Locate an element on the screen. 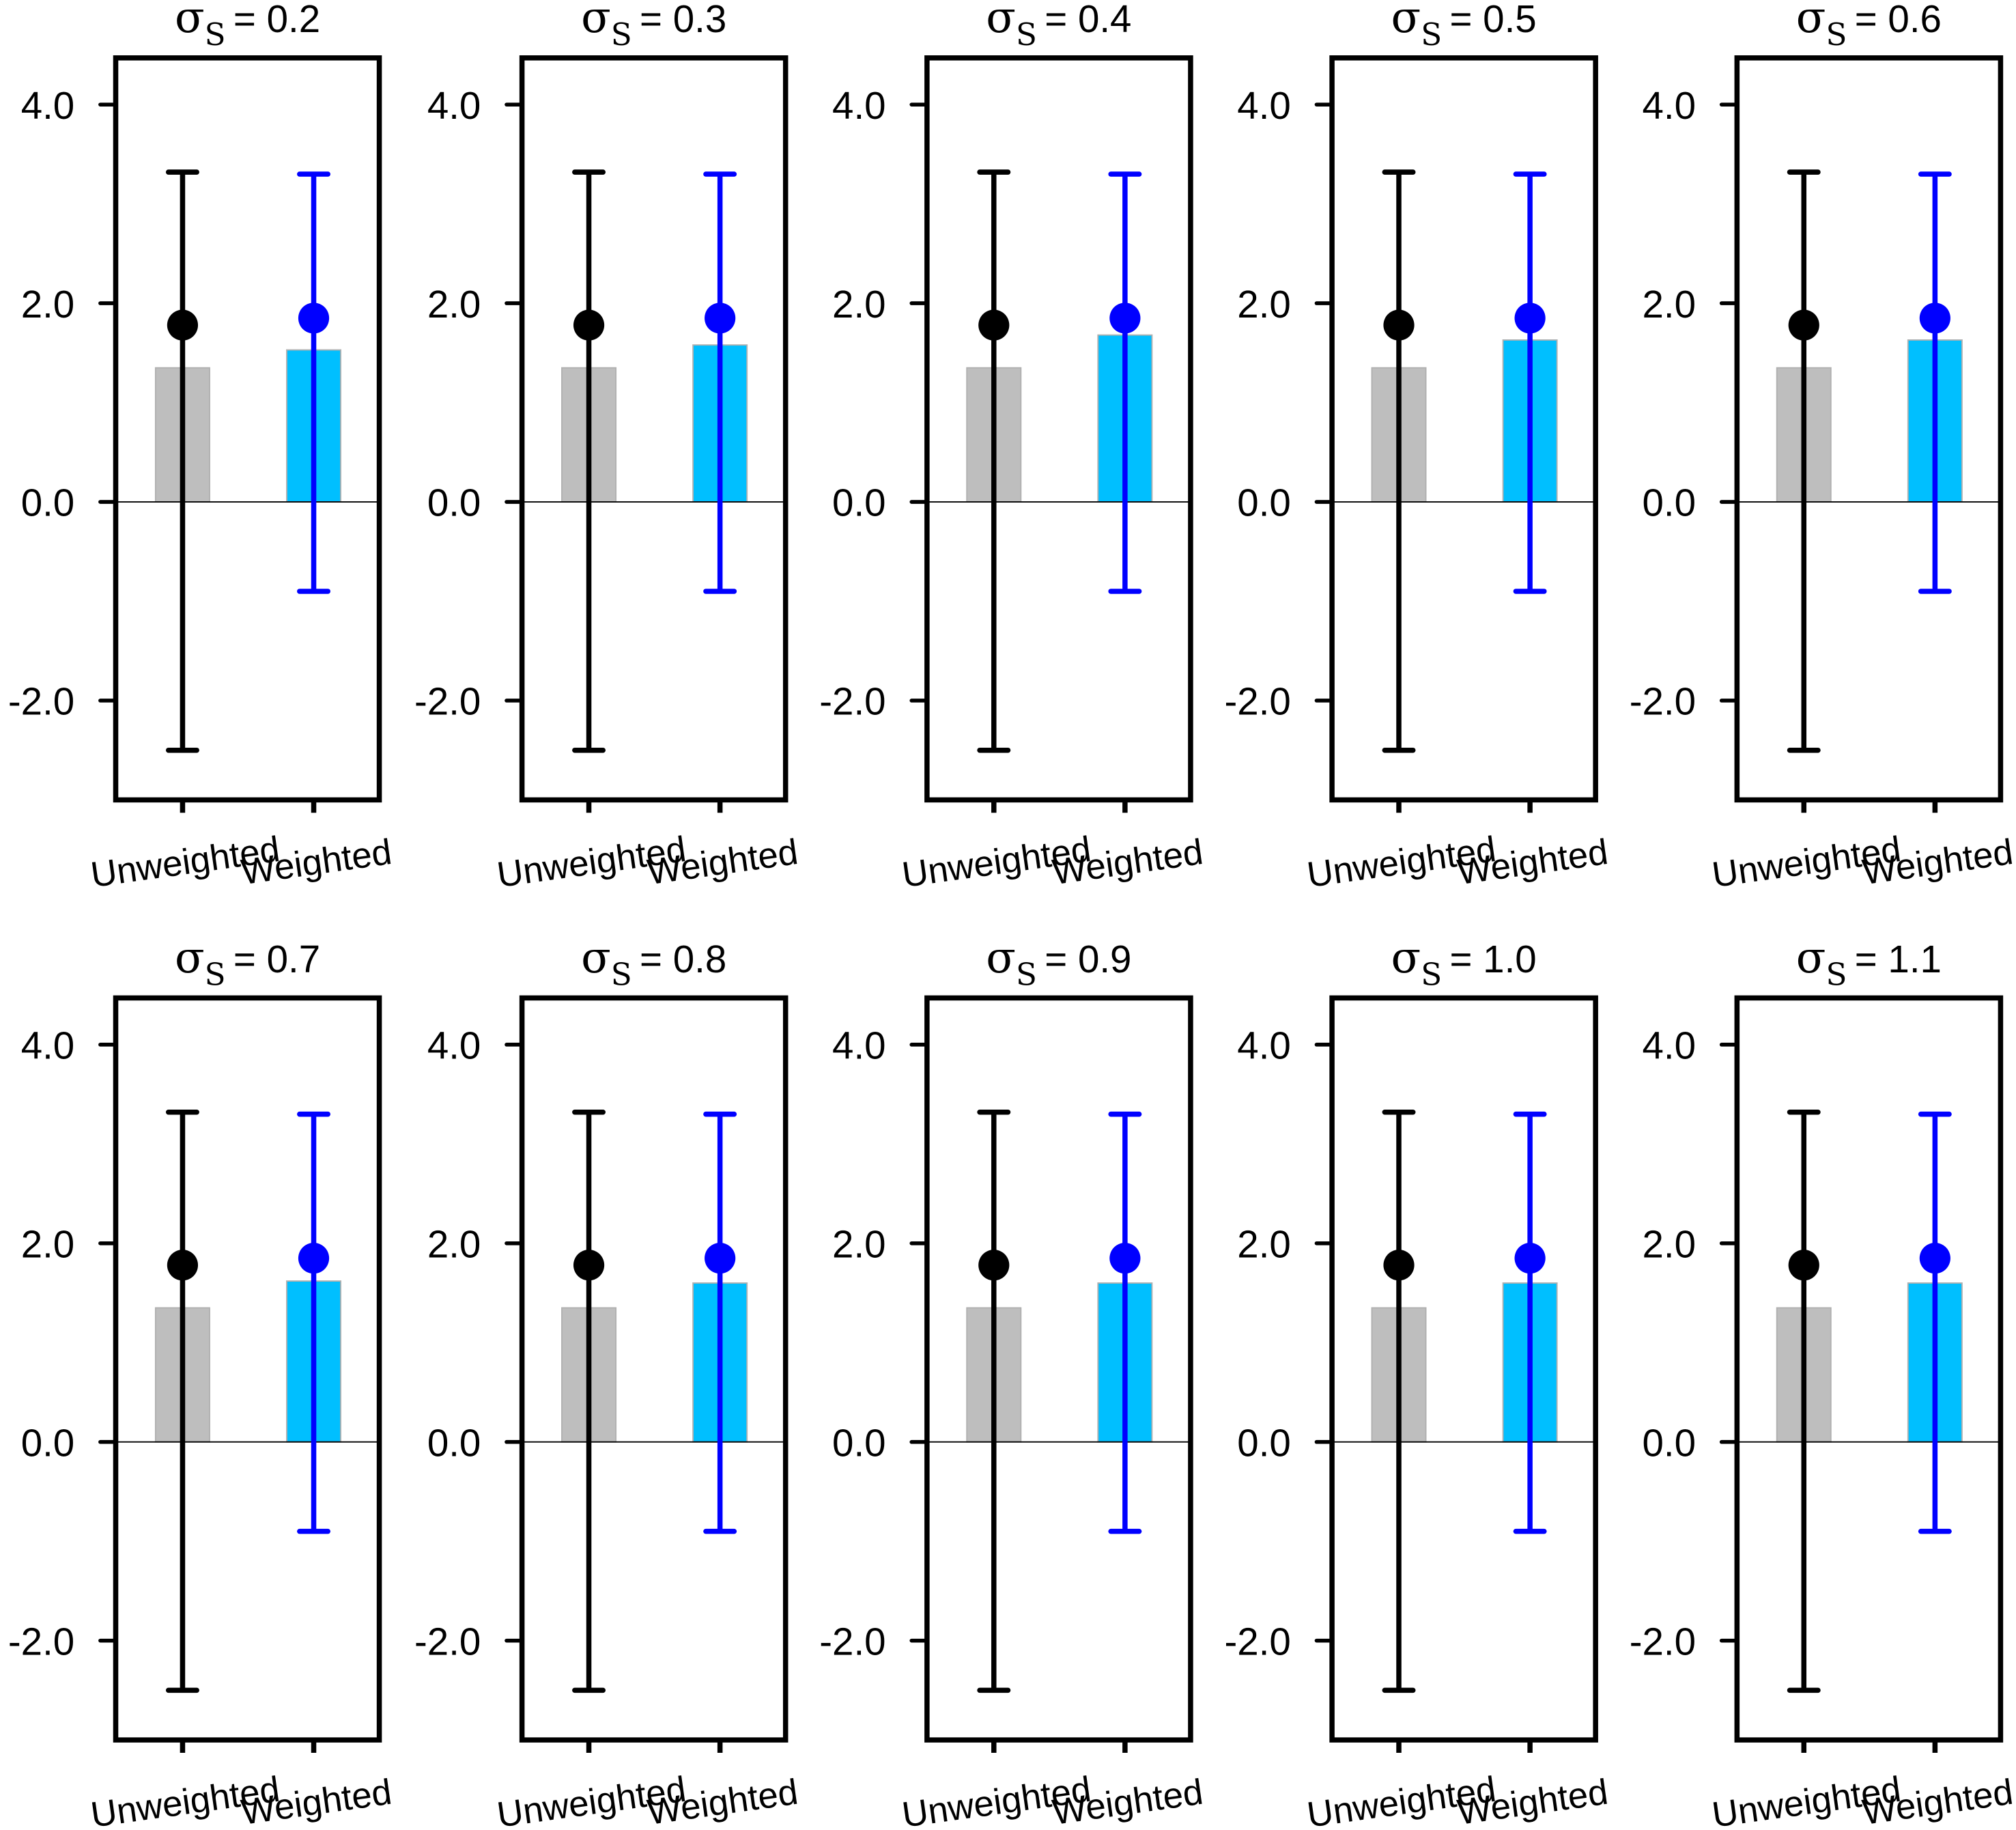 The width and height of the screenshot is (2016, 1830). title-value: = 0.5 is located at coordinates (1493, 20).